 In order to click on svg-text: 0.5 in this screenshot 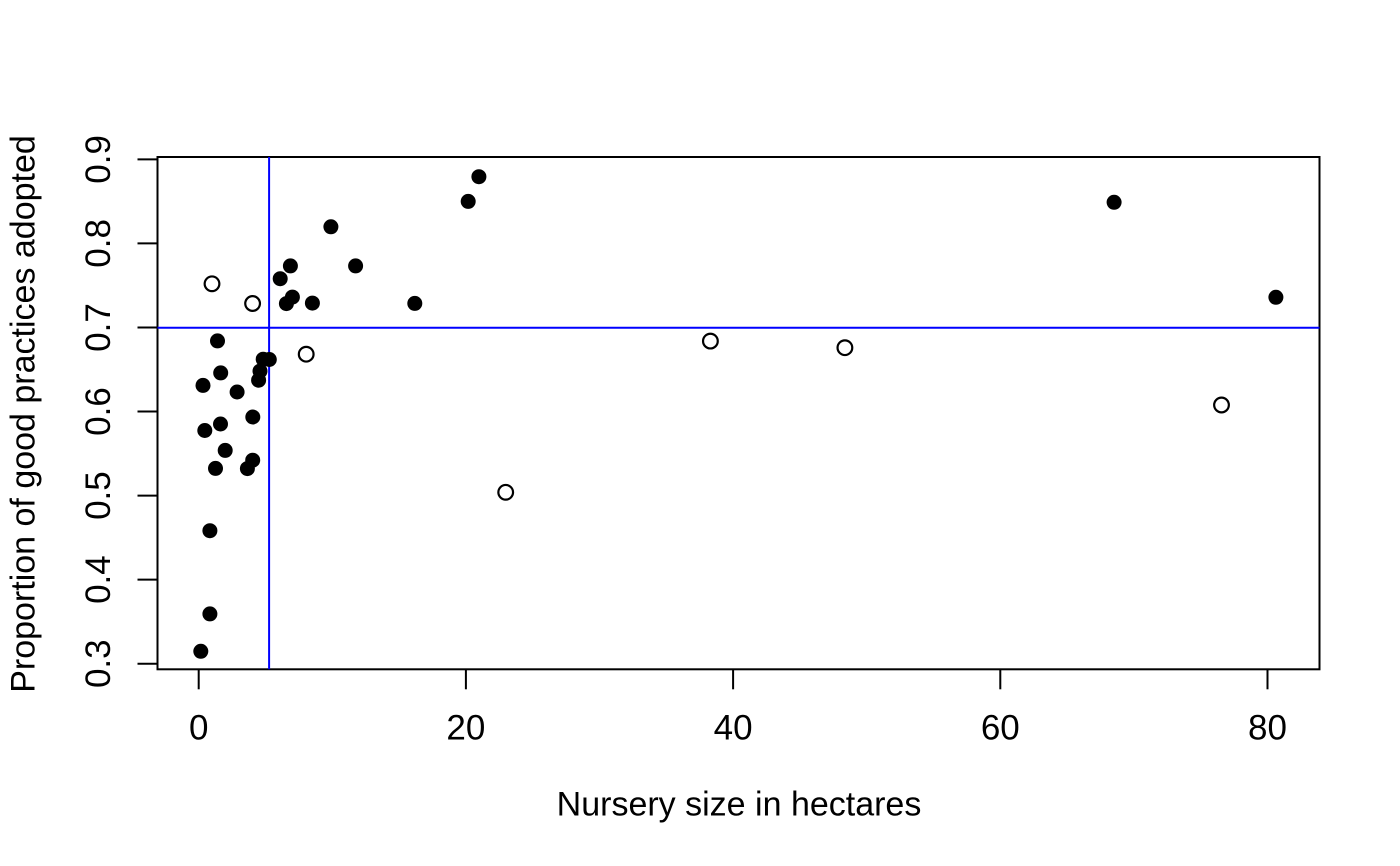, I will do `click(98, 495)`.